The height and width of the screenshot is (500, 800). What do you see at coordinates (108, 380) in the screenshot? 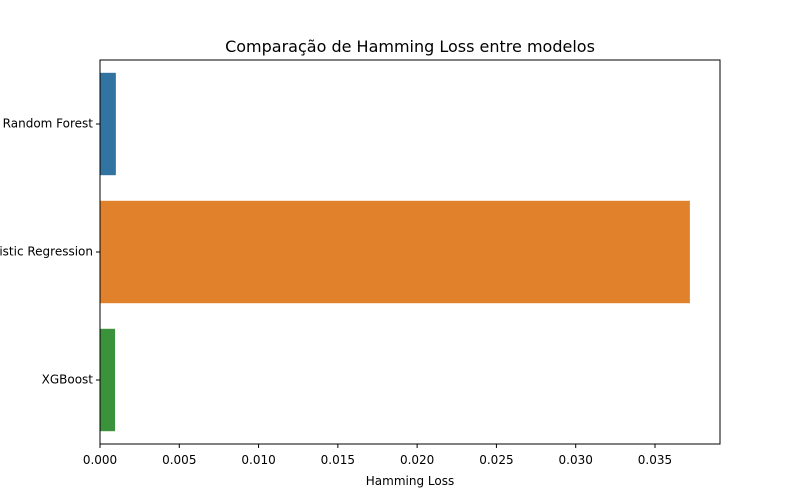
I see `bar-xgboost` at bounding box center [108, 380].